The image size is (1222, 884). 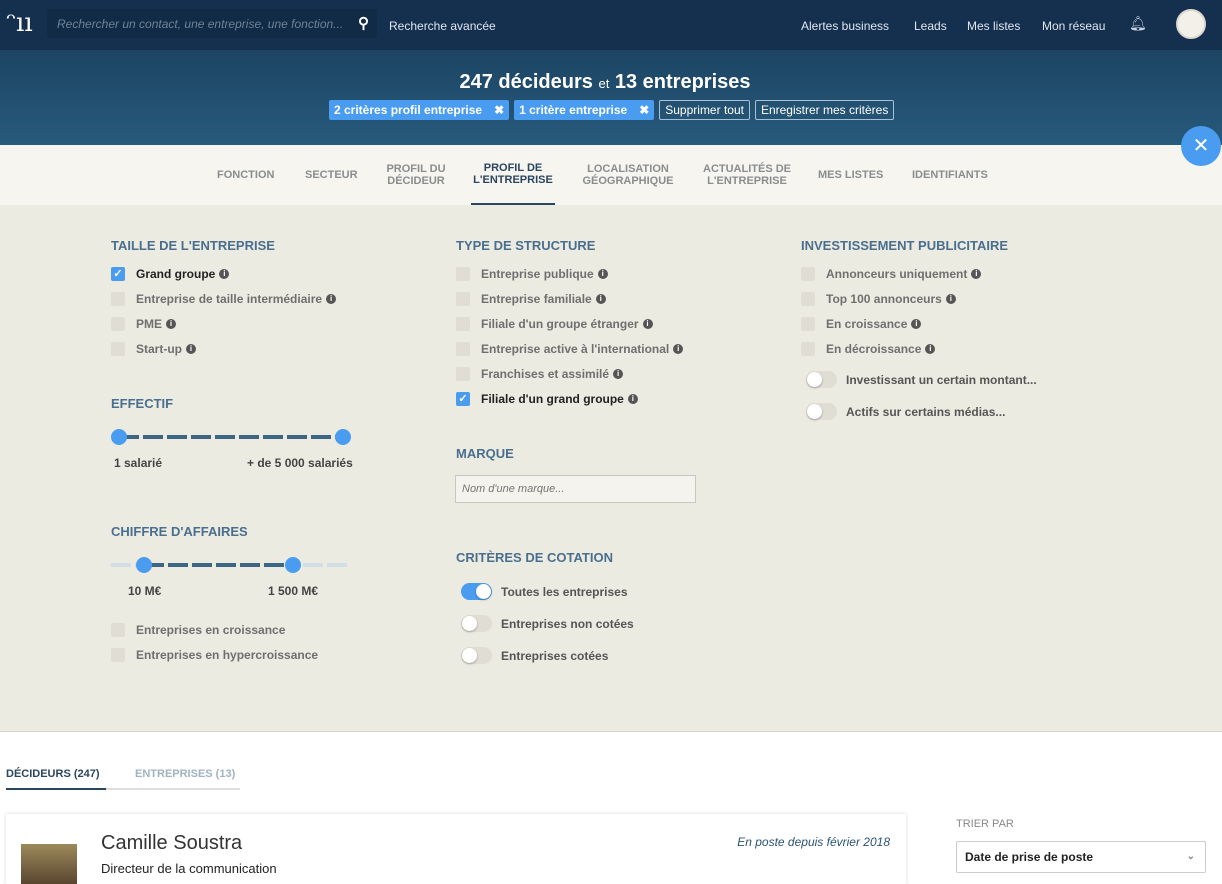 What do you see at coordinates (172, 843) in the screenshot?
I see `contact-name: Camille Soustra` at bounding box center [172, 843].